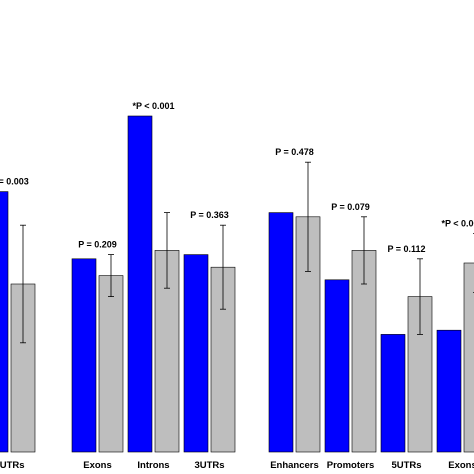  Describe the element at coordinates (294, 152) in the screenshot. I see `p-value-label: P = 0.478` at that location.